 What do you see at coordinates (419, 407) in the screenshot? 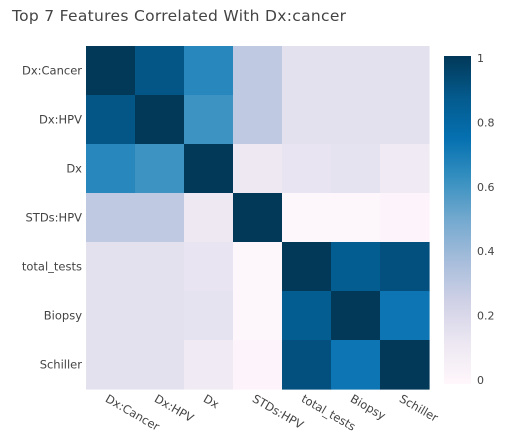
I see `x-tick-label: Schiller` at bounding box center [419, 407].